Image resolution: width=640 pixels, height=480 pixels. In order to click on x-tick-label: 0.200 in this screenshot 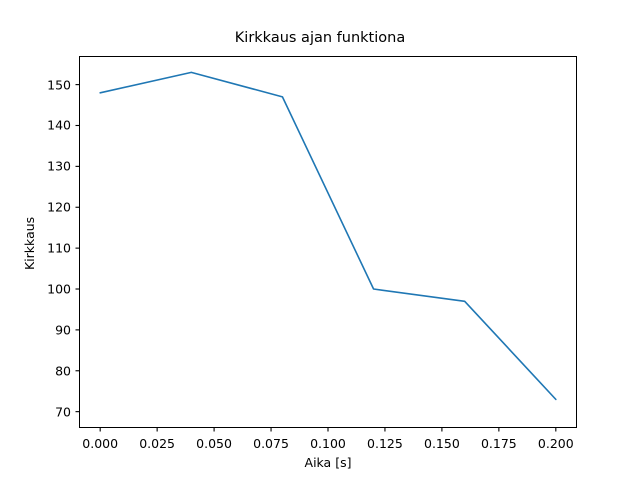, I will do `click(555, 443)`.